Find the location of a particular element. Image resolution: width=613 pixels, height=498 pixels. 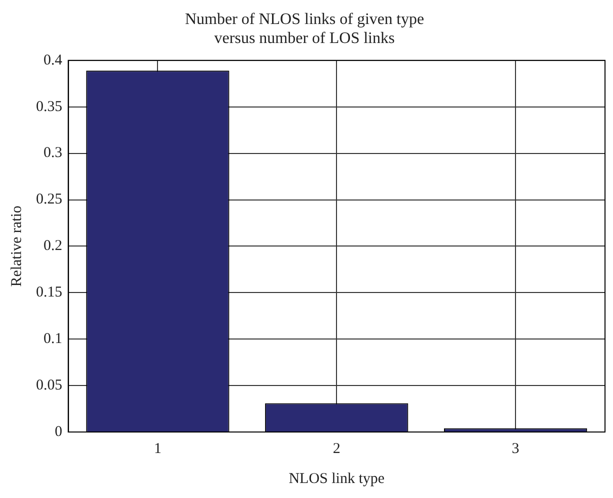

y-tick-label: 0.2 is located at coordinates (53, 246).